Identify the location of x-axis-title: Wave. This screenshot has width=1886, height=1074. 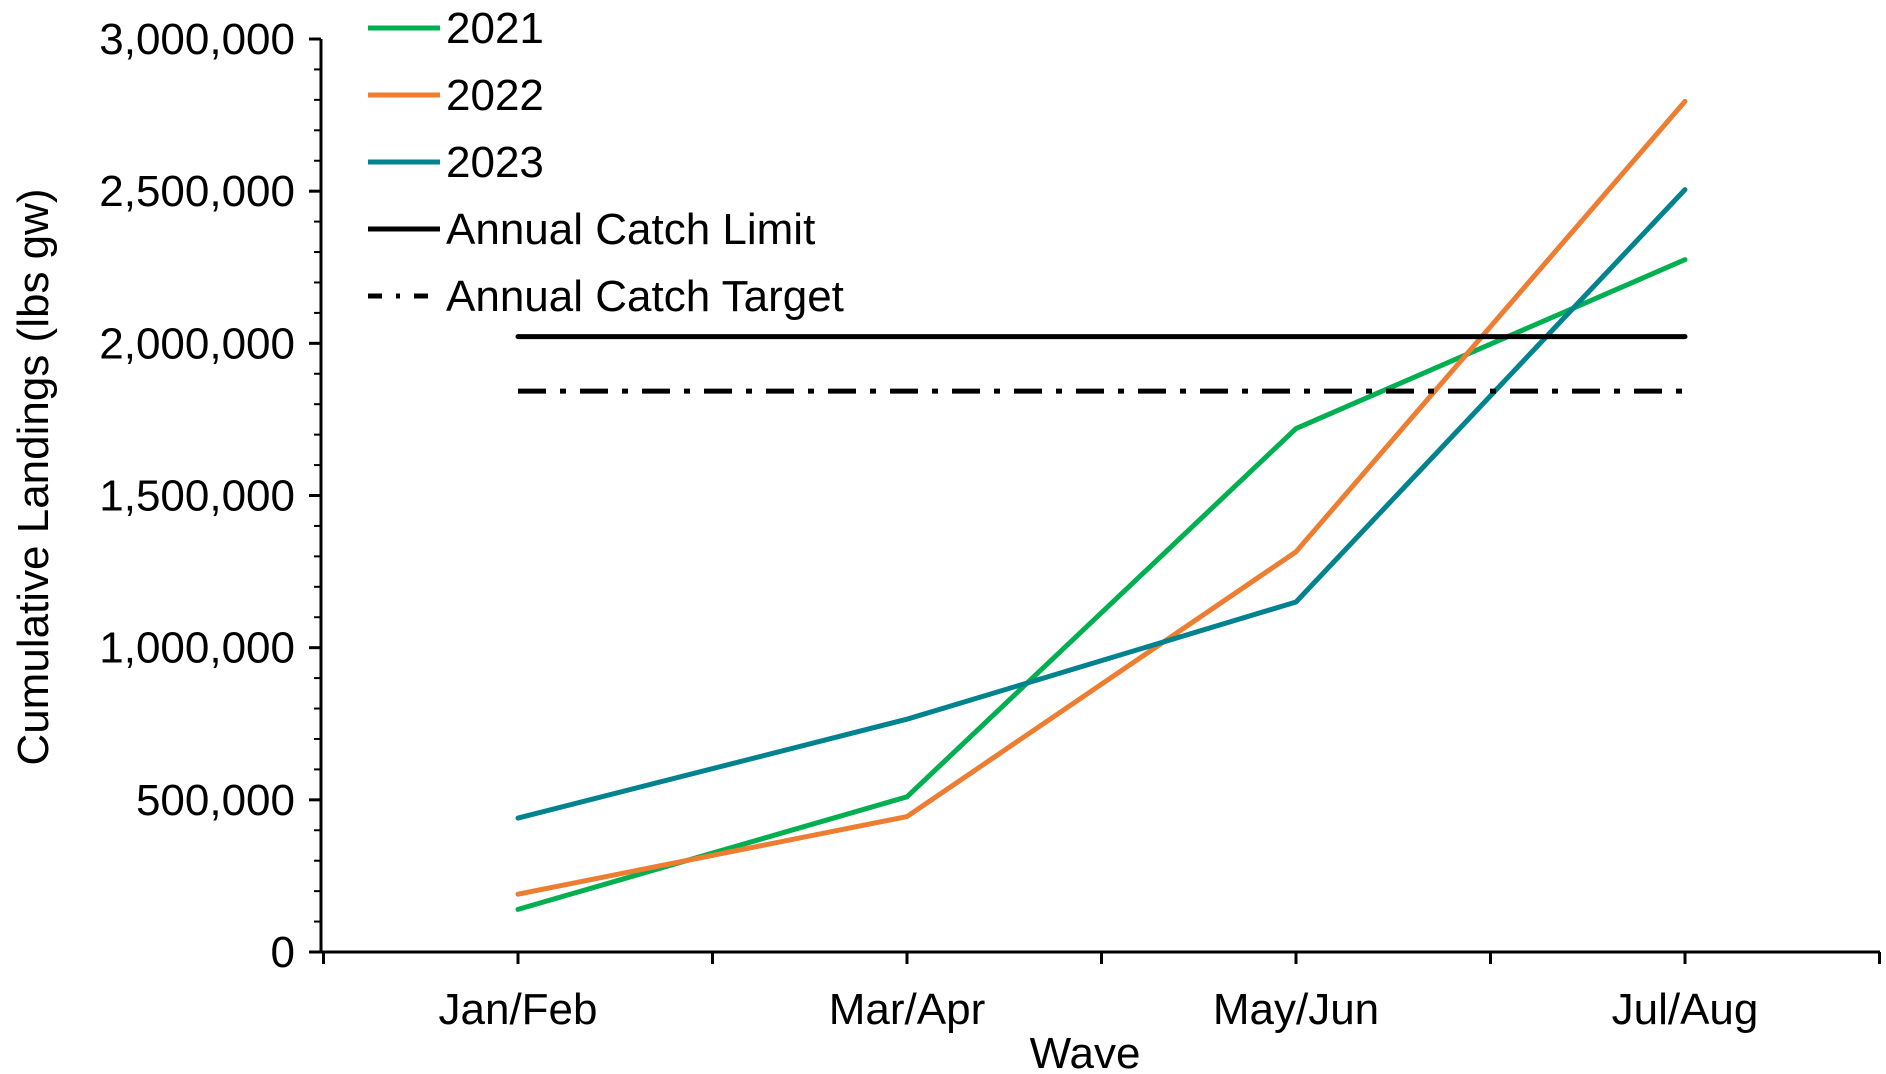
(1085, 1051).